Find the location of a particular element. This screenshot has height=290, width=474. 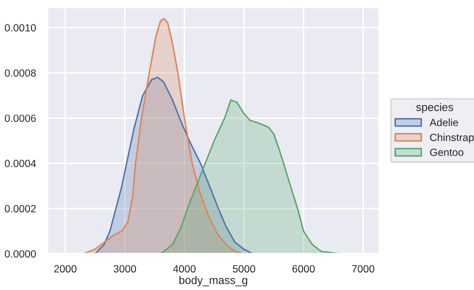

y-tick-label: 0.0008 is located at coordinates (20, 73).